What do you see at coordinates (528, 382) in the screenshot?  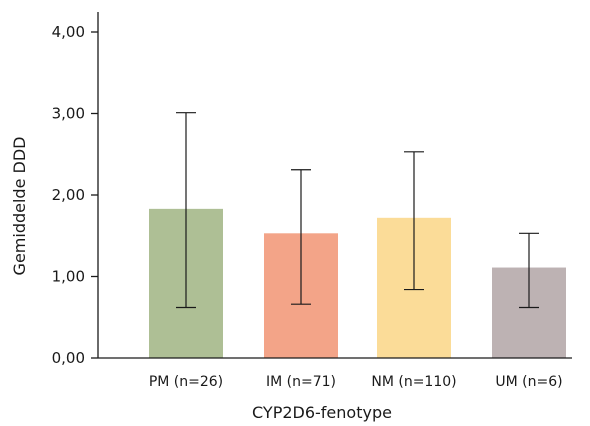 I see `x-tick-label: UM (n=6)` at bounding box center [528, 382].